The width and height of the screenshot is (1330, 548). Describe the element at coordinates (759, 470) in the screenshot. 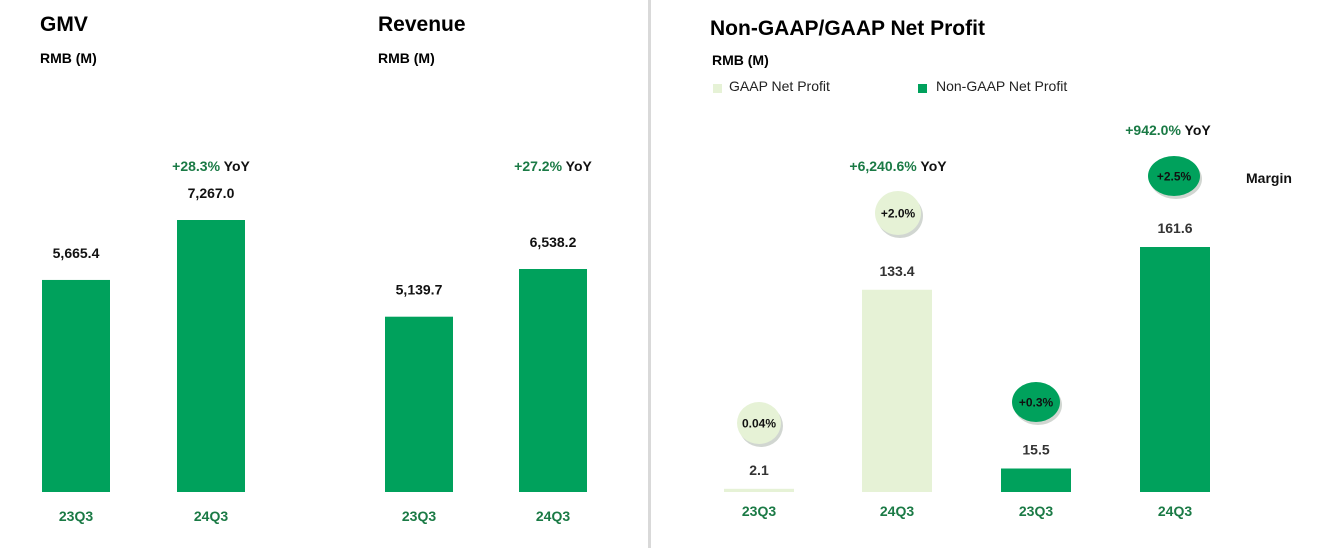

I see `gaap-value-label: 2.1` at that location.